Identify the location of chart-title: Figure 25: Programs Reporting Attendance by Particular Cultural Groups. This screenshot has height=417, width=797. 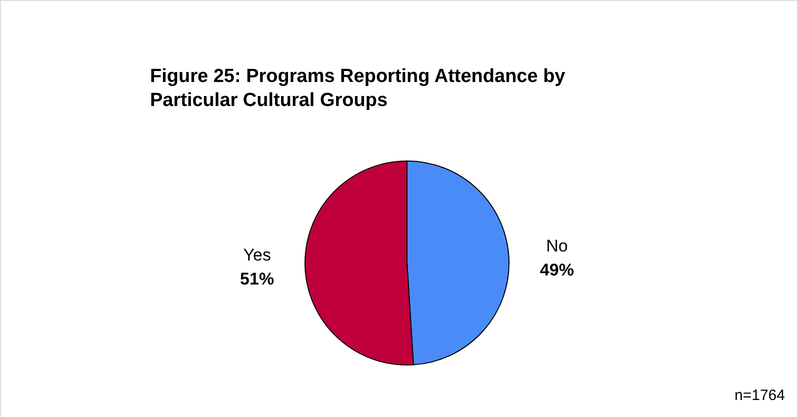
(358, 88).